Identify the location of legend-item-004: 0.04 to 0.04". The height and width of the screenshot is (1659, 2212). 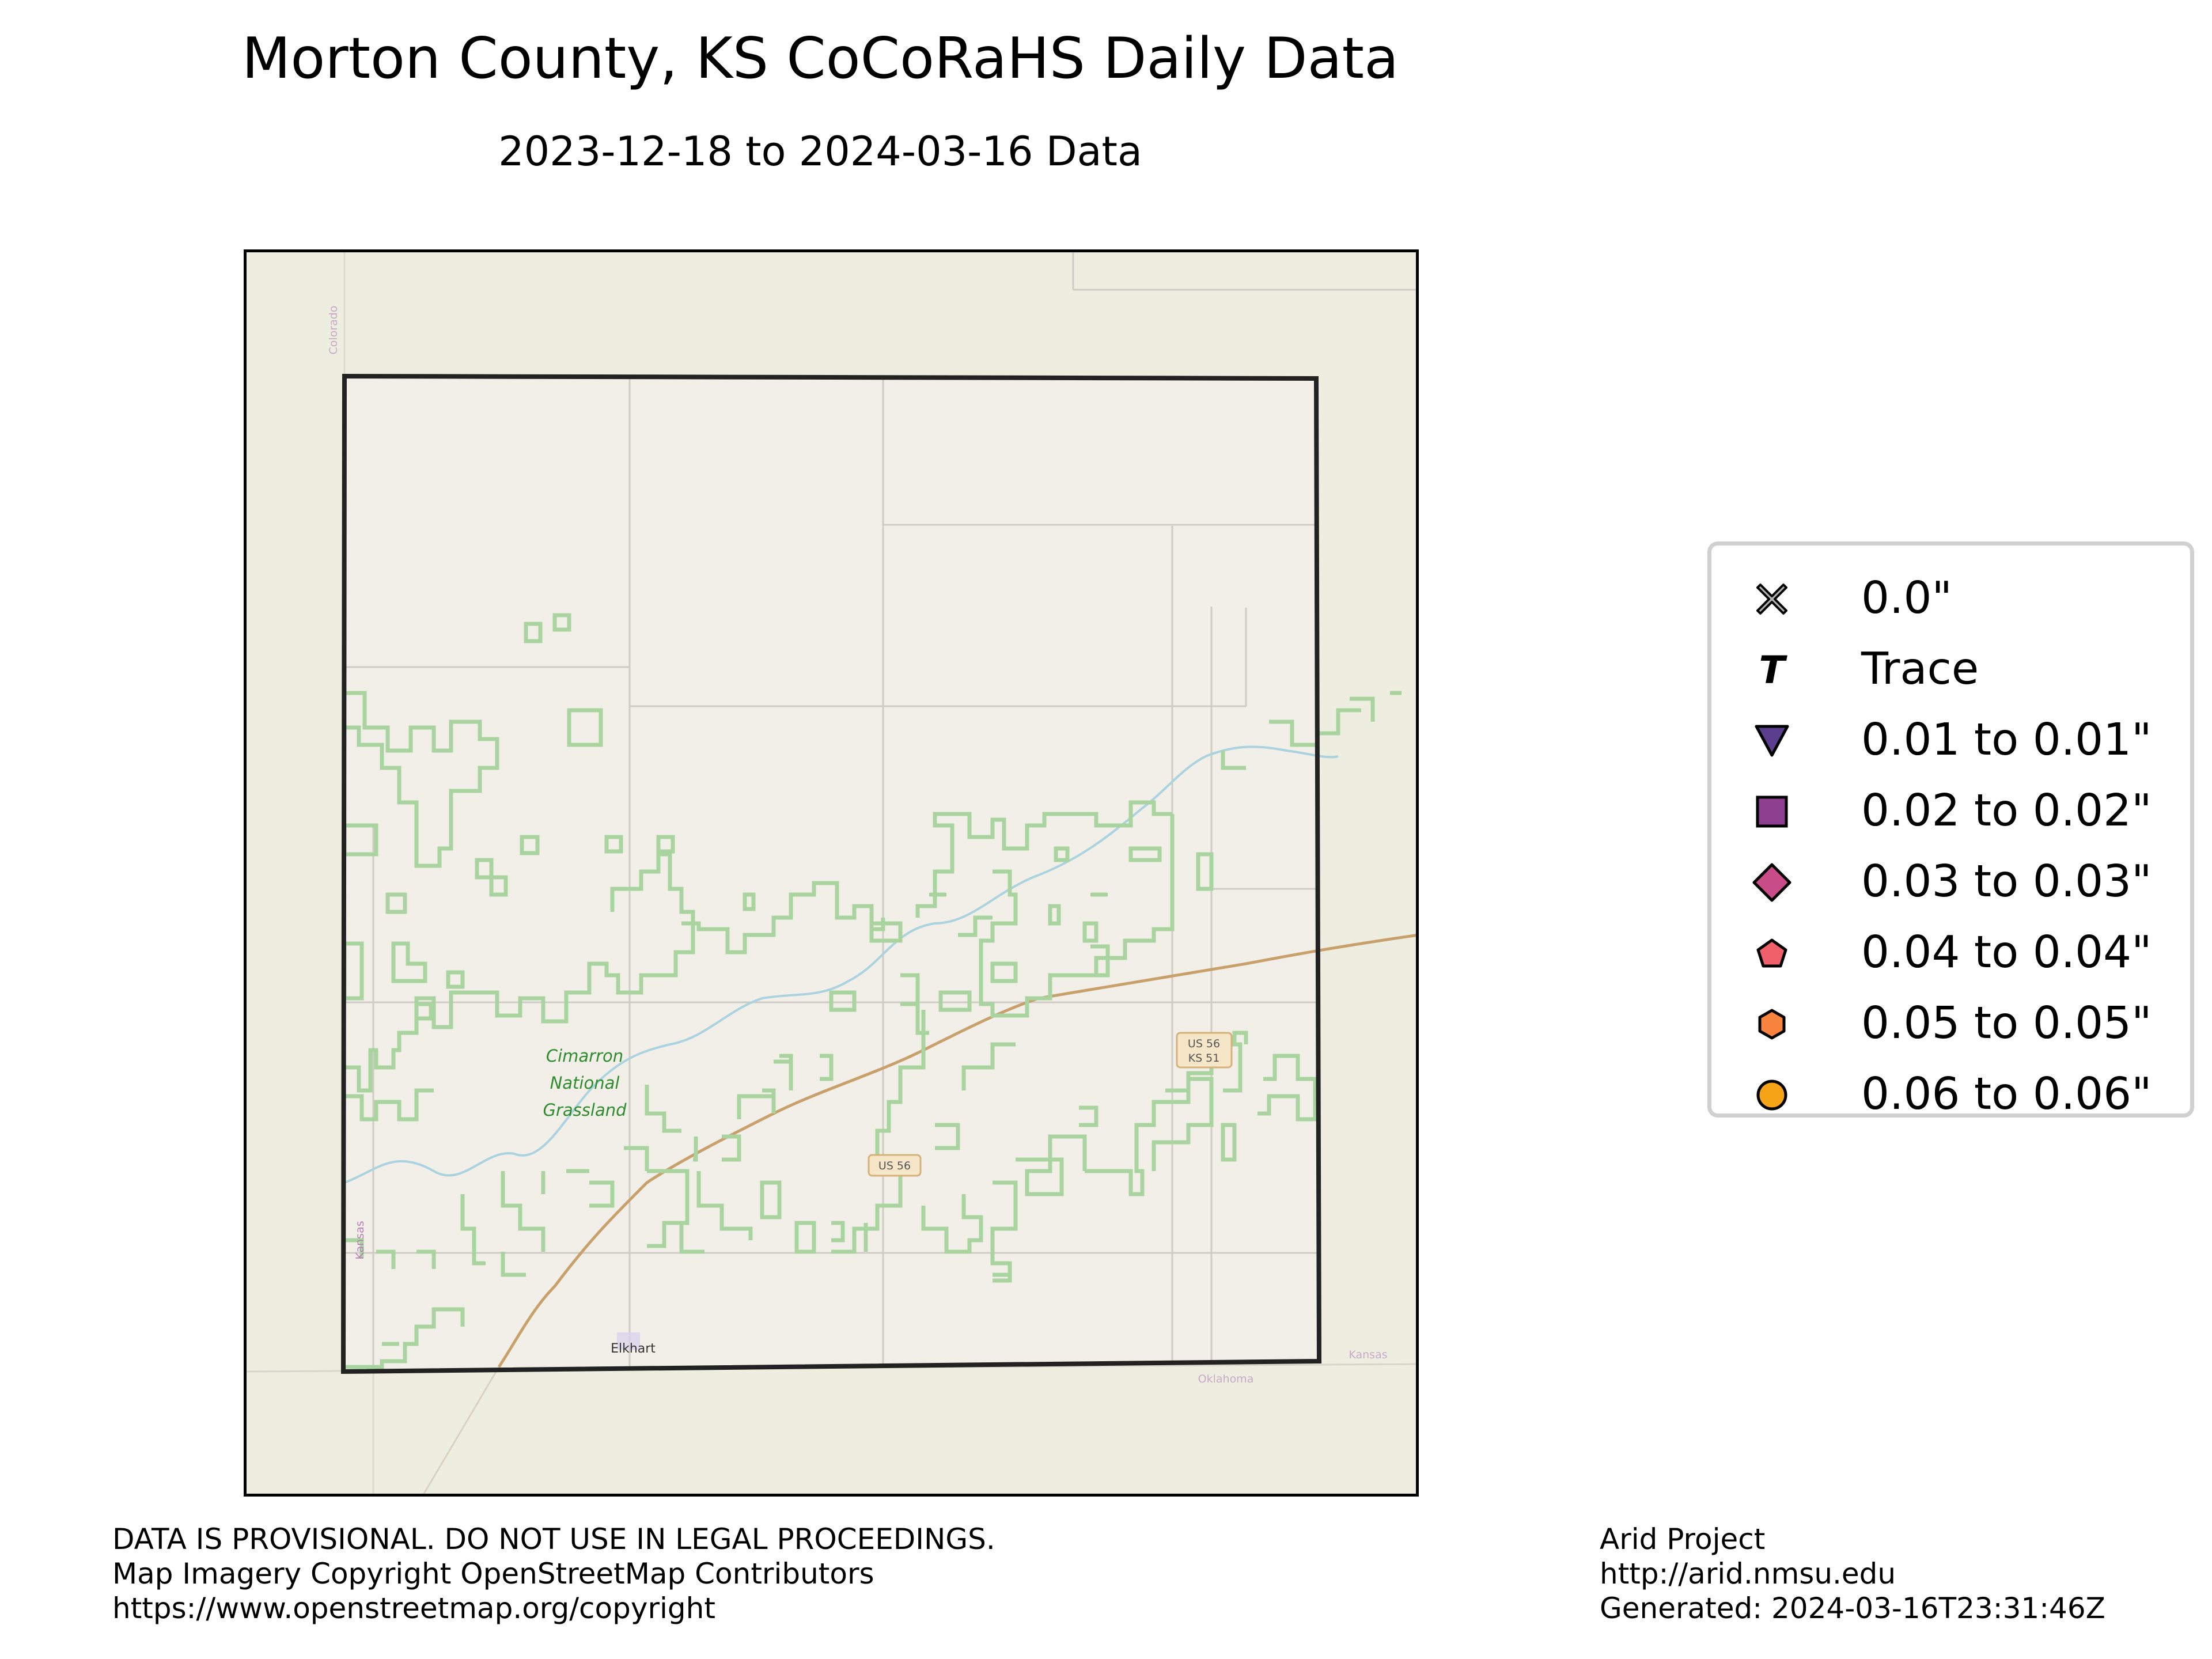
(1950, 951).